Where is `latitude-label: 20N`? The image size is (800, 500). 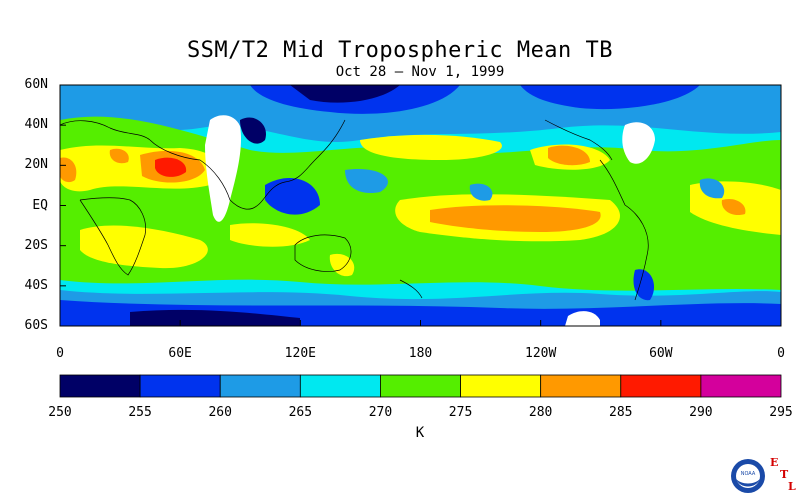 latitude-label: 20N is located at coordinates (36, 165).